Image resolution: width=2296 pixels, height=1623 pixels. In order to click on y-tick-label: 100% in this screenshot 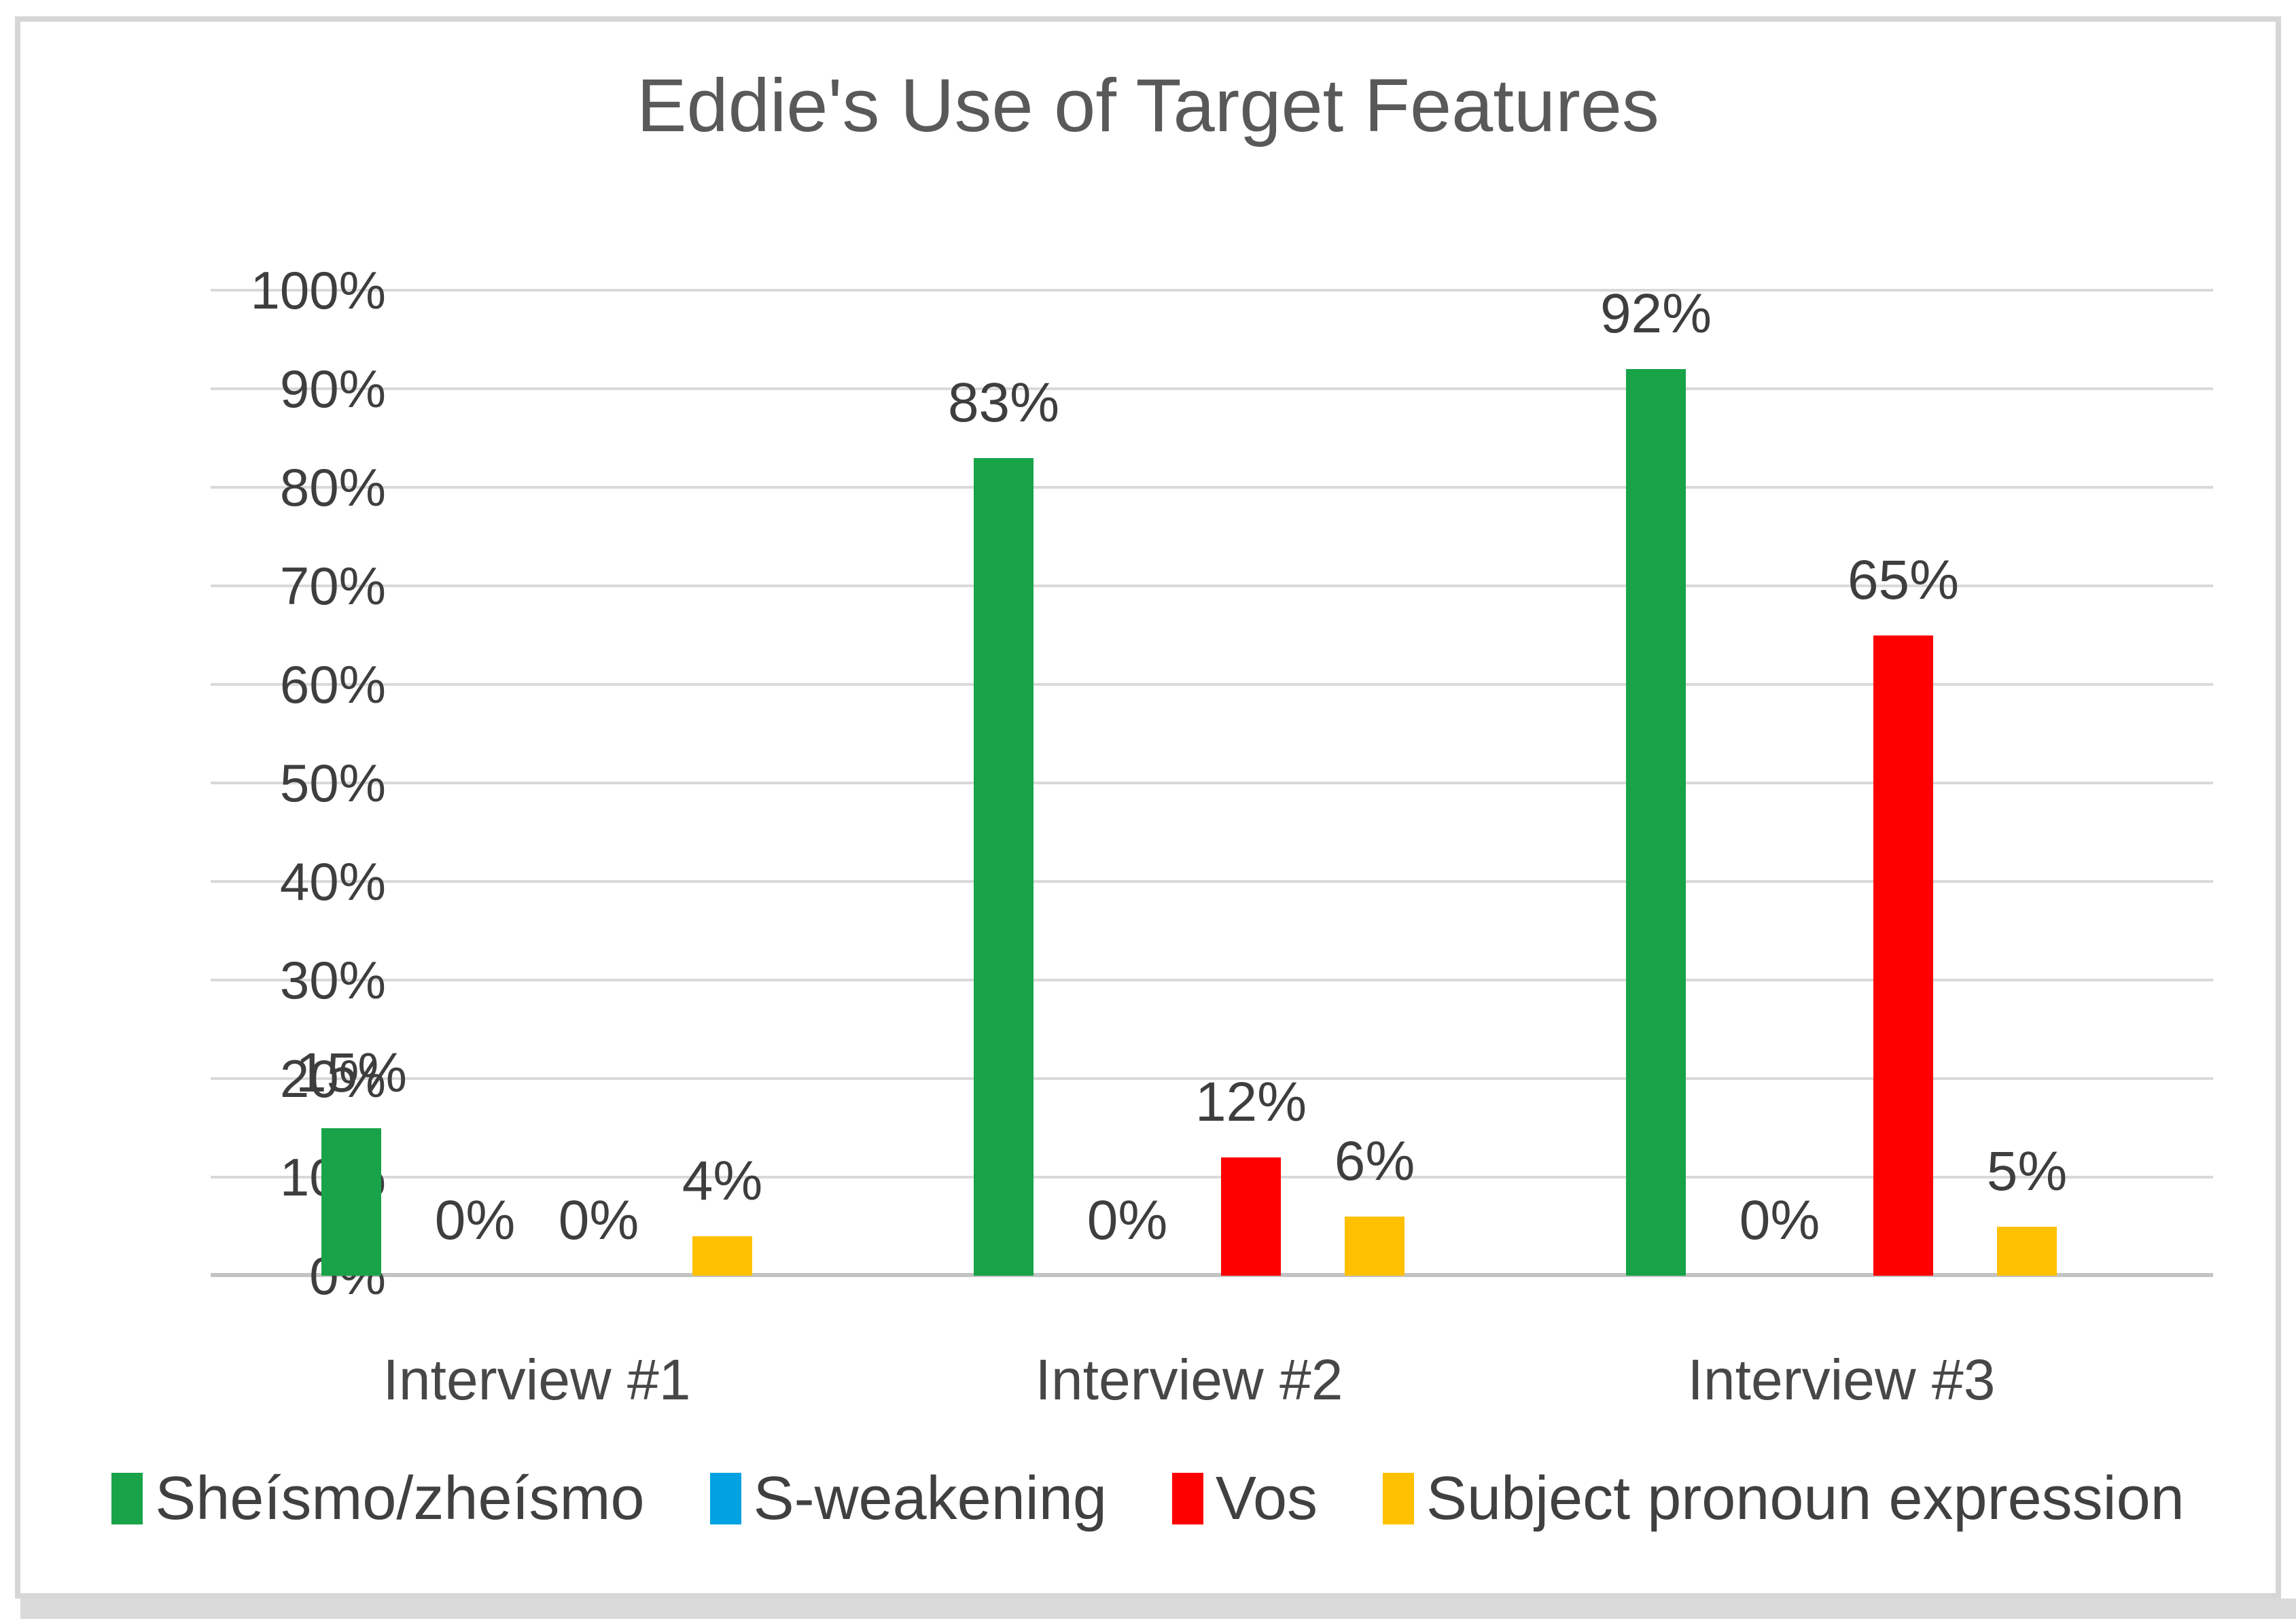, I will do `click(318, 290)`.